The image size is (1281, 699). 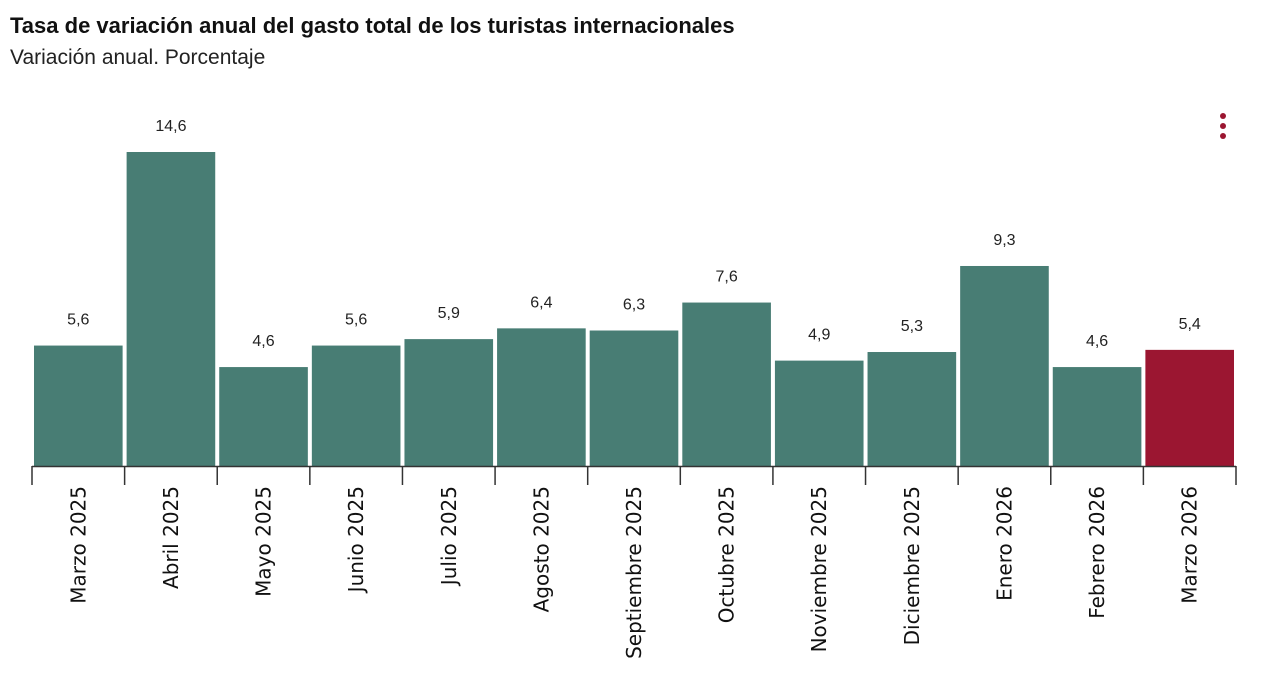 I want to click on x-tick-label: Junio 2025, so click(x=356, y=540).